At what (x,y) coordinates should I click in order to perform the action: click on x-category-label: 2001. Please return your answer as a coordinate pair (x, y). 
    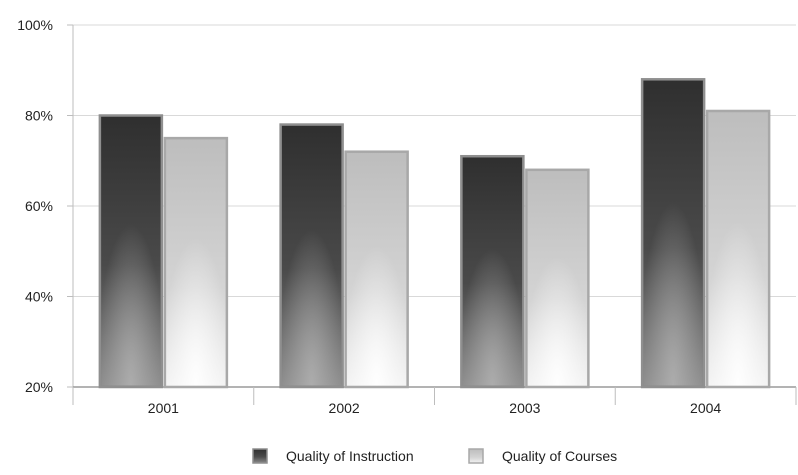
    Looking at the image, I should click on (163, 408).